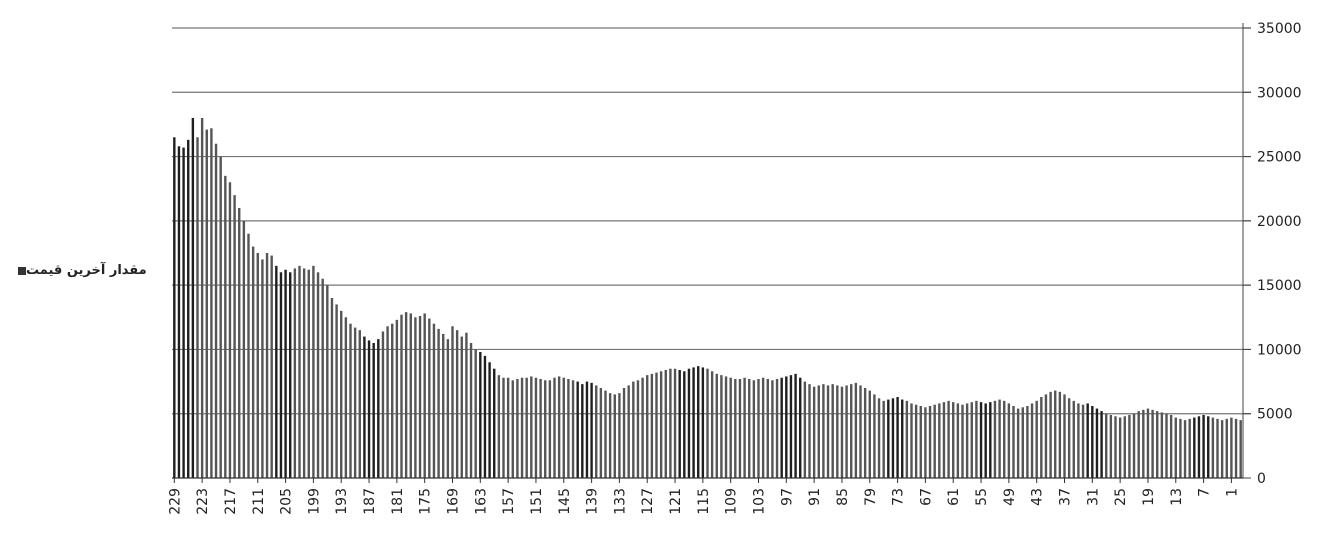 The width and height of the screenshot is (1320, 539). I want to click on x-tick-label: 7, so click(1205, 492).